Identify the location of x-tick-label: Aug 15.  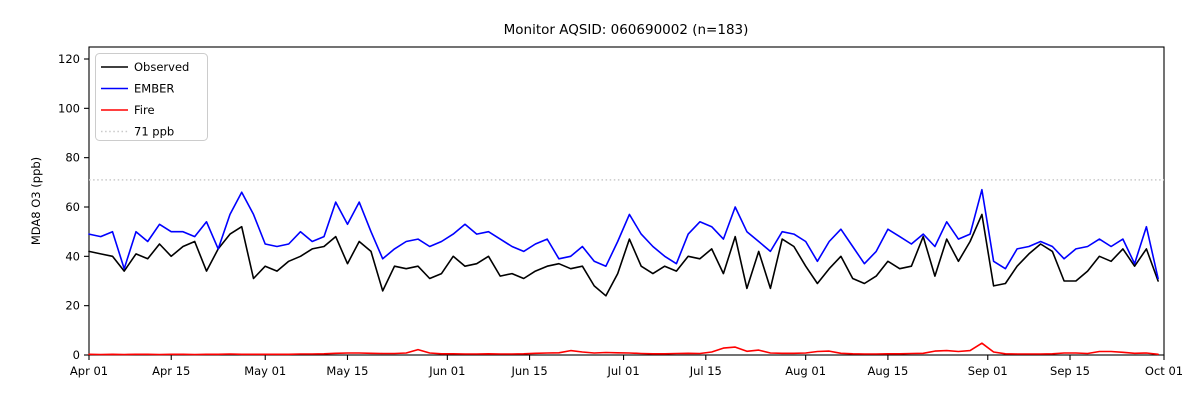
(888, 371).